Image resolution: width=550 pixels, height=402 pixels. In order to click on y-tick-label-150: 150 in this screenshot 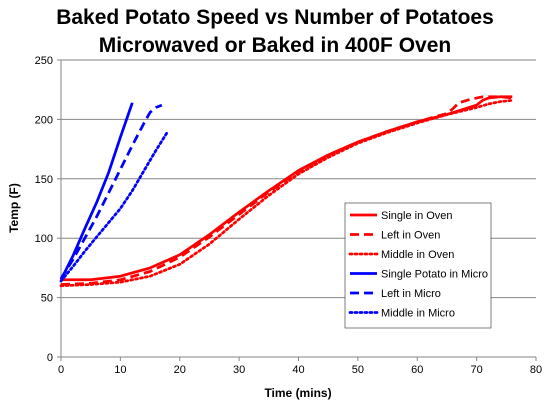, I will do `click(44, 180)`.